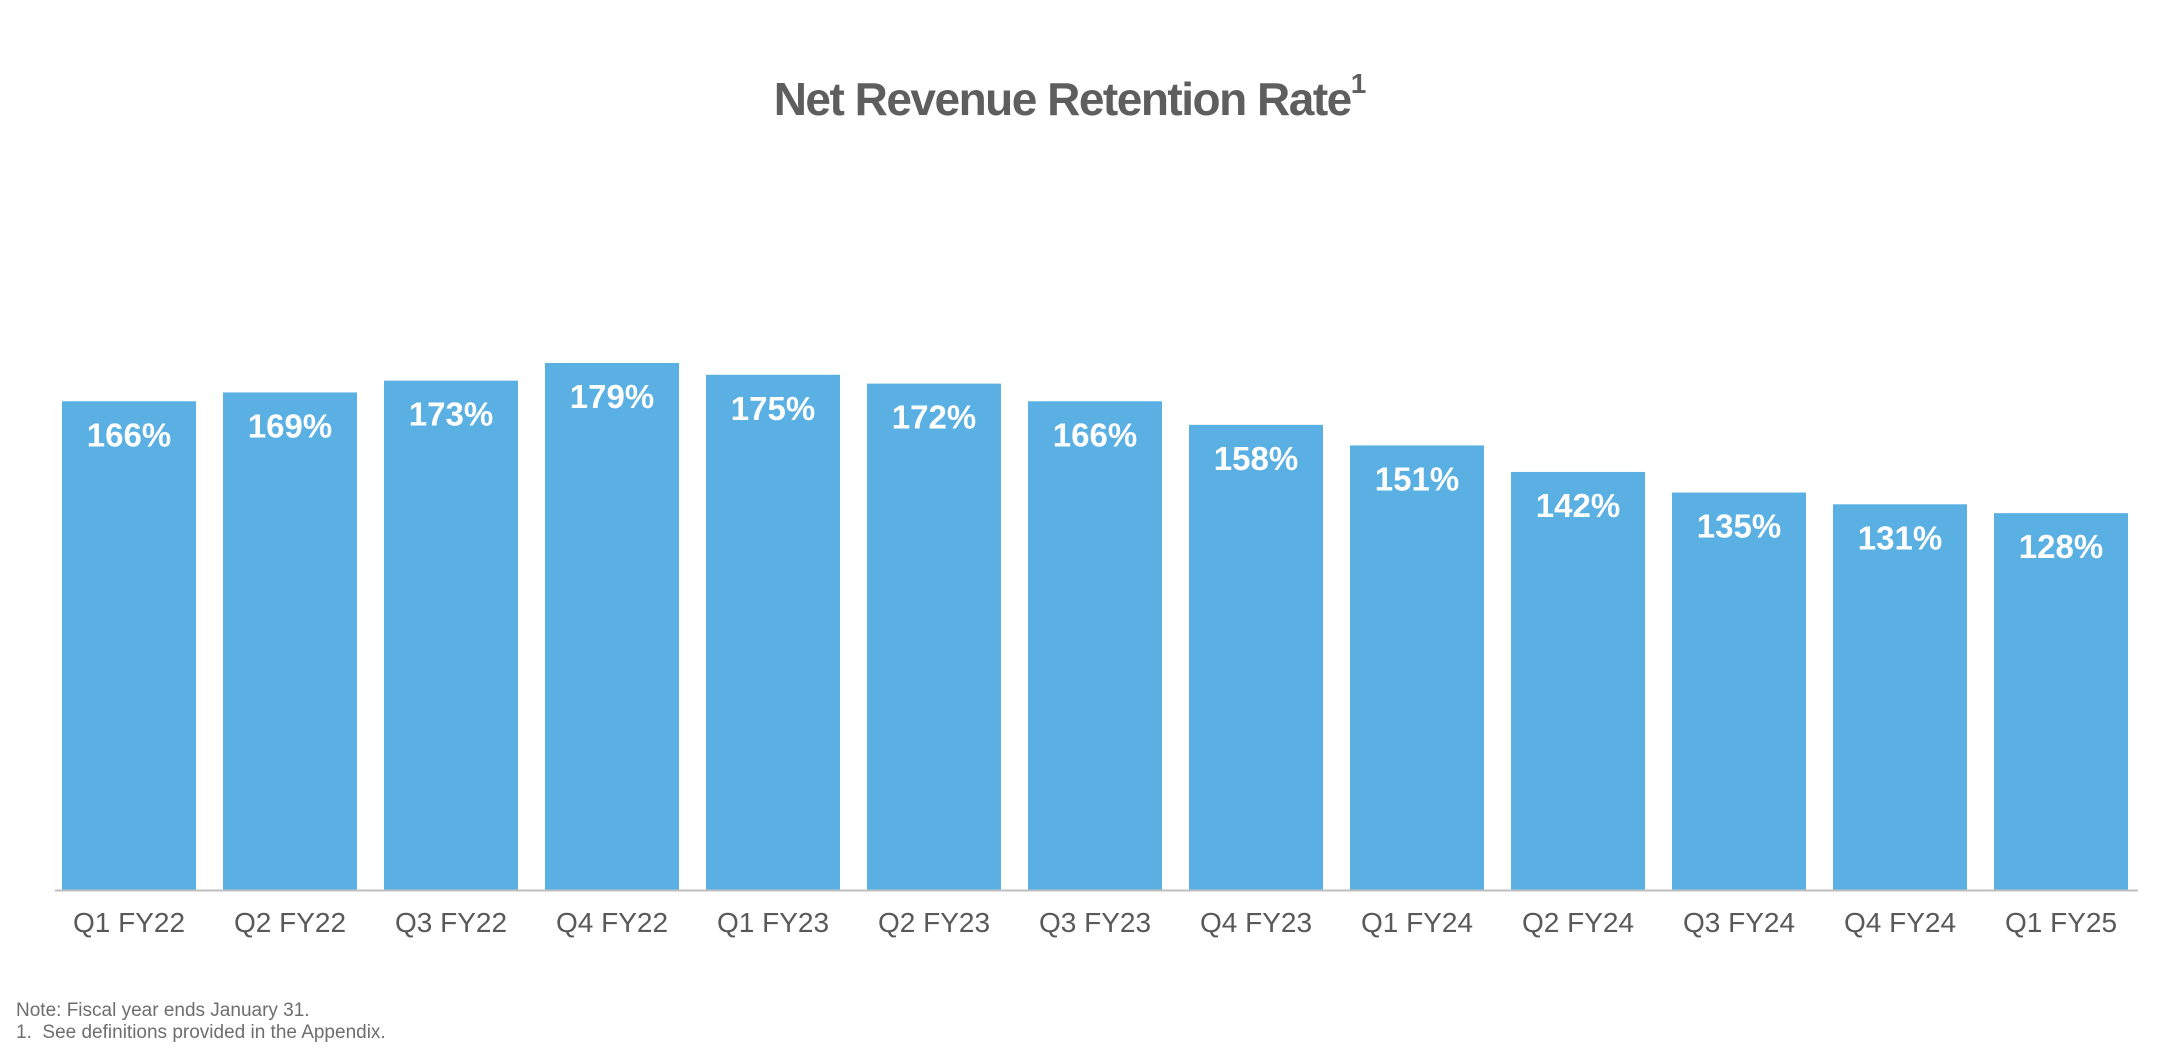 The width and height of the screenshot is (2168, 1064). I want to click on bar-value-label: 172%, so click(934, 417).